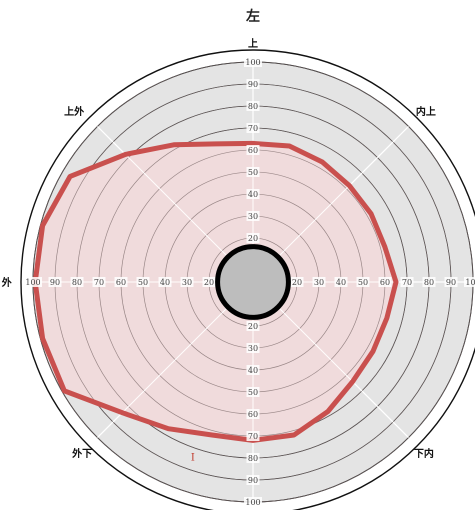 Image resolution: width=475 pixels, height=510 pixels. Describe the element at coordinates (193, 458) in the screenshot. I see `annotation-mark: I` at that location.